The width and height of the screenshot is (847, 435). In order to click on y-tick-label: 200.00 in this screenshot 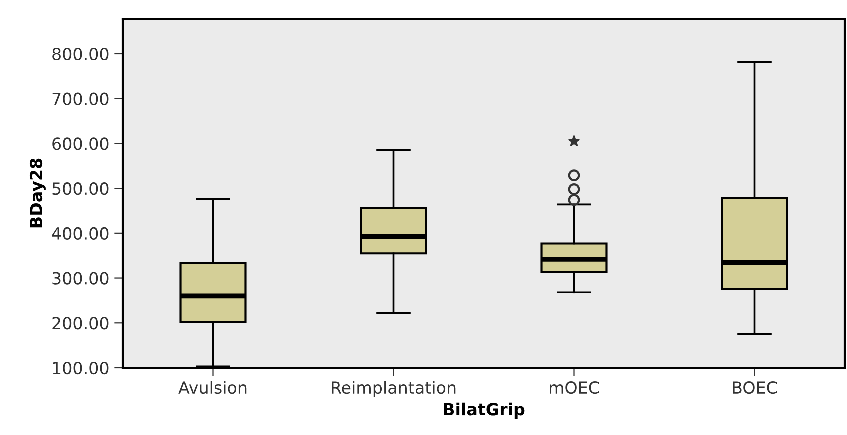, I will do `click(80, 323)`.